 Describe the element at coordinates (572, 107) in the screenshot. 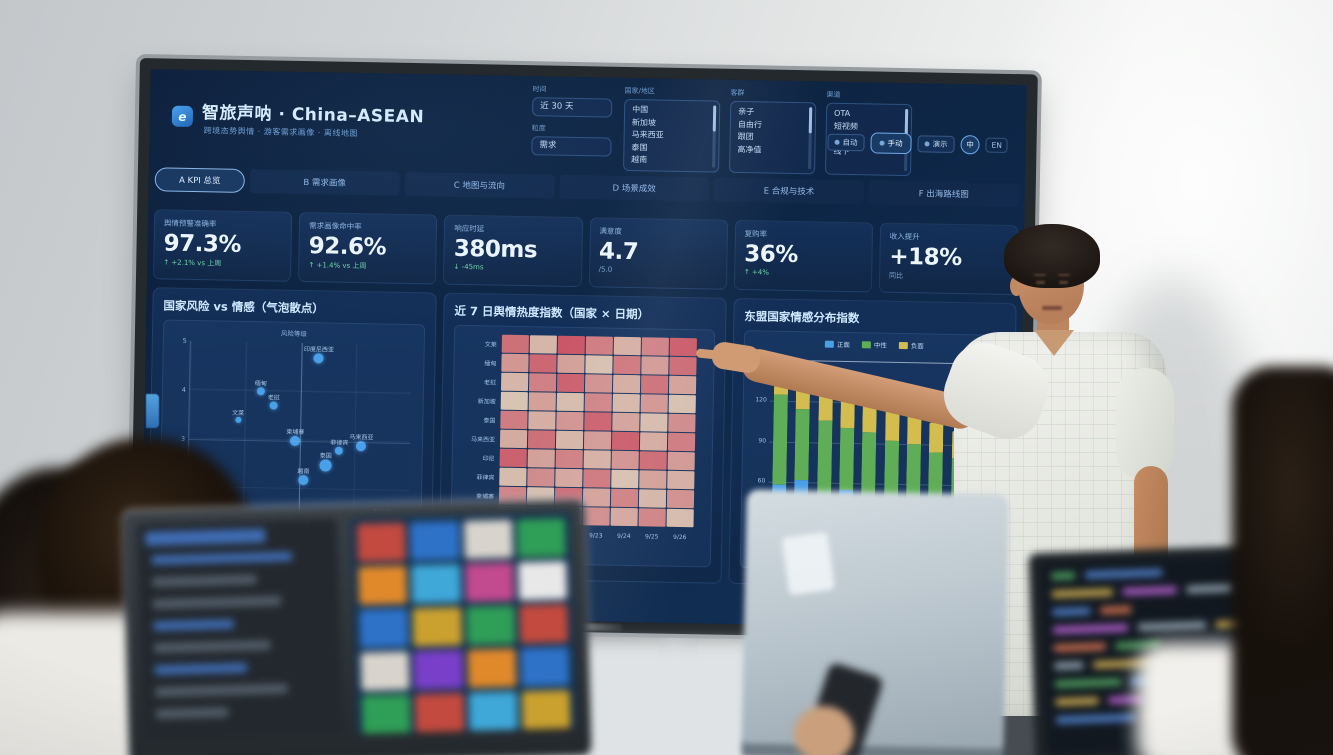

I see `time-range-select: 近 30 天` at that location.